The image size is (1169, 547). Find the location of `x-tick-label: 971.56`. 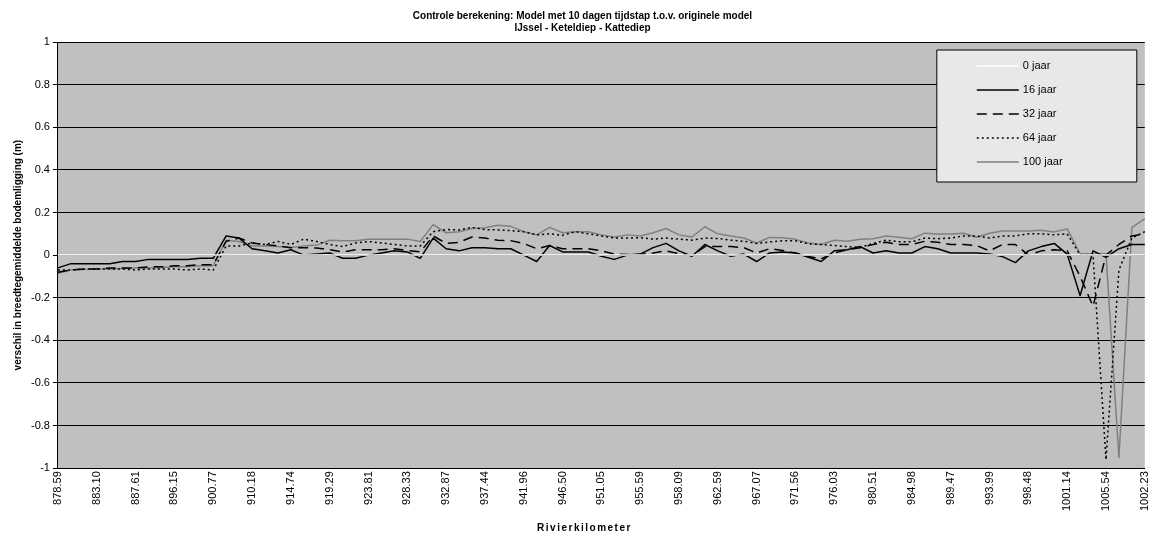

x-tick-label: 971.56 is located at coordinates (794, 488).